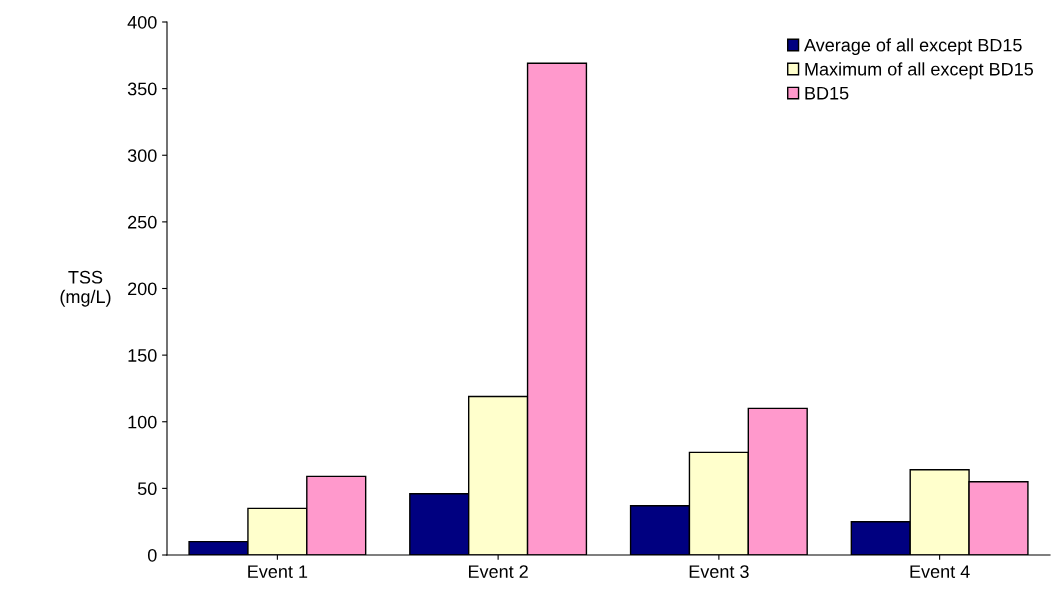 The image size is (1061, 602). What do you see at coordinates (142, 22) in the screenshot?
I see `y-tick-label: 400` at bounding box center [142, 22].